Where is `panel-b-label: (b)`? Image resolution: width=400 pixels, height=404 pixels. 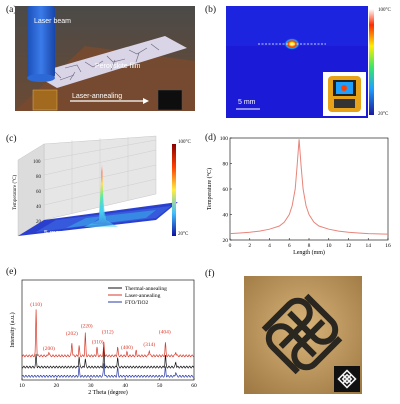
panel-b-label: (b) is located at coordinates (211, 10).